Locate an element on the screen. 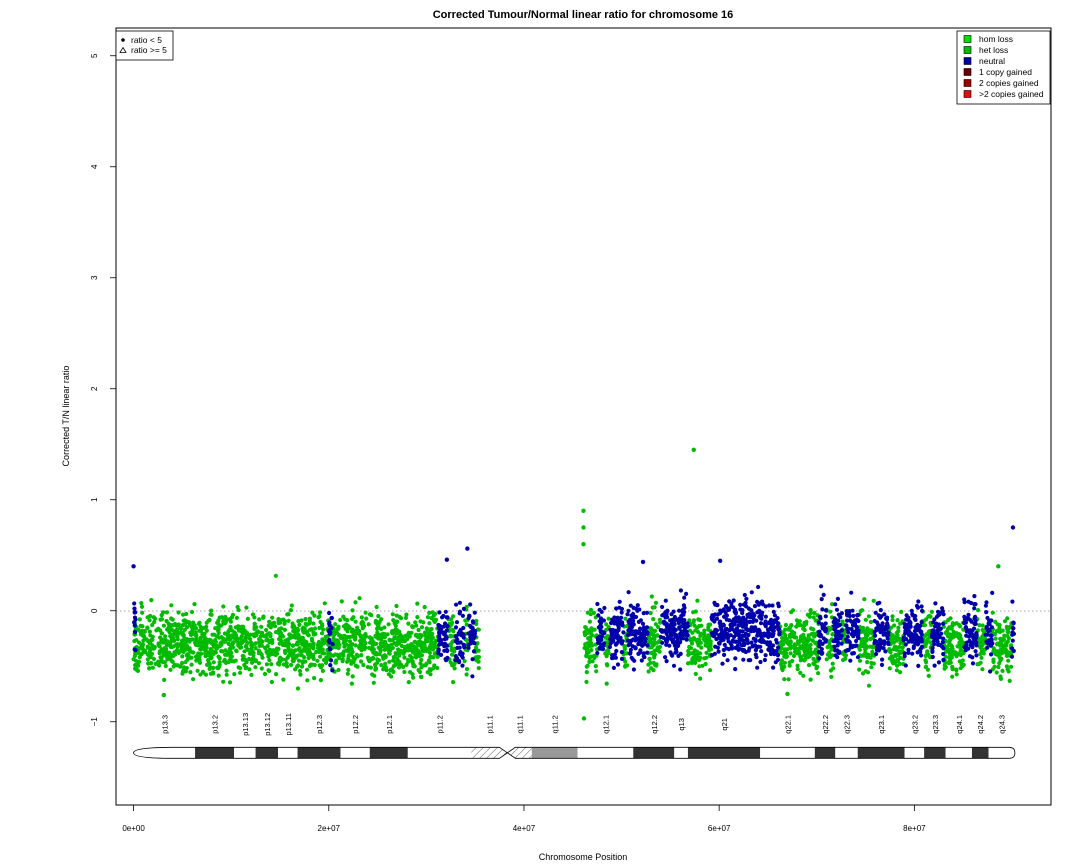  copy-state-legend-box is located at coordinates (1003, 67).